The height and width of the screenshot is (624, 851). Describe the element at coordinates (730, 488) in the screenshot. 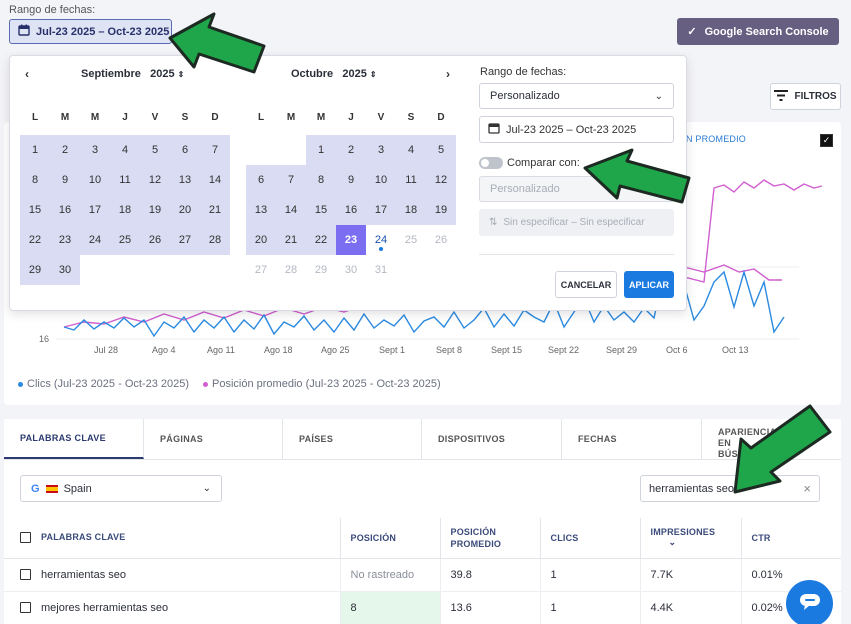

I see `keyword-search-input: herramientas seo ×` at that location.